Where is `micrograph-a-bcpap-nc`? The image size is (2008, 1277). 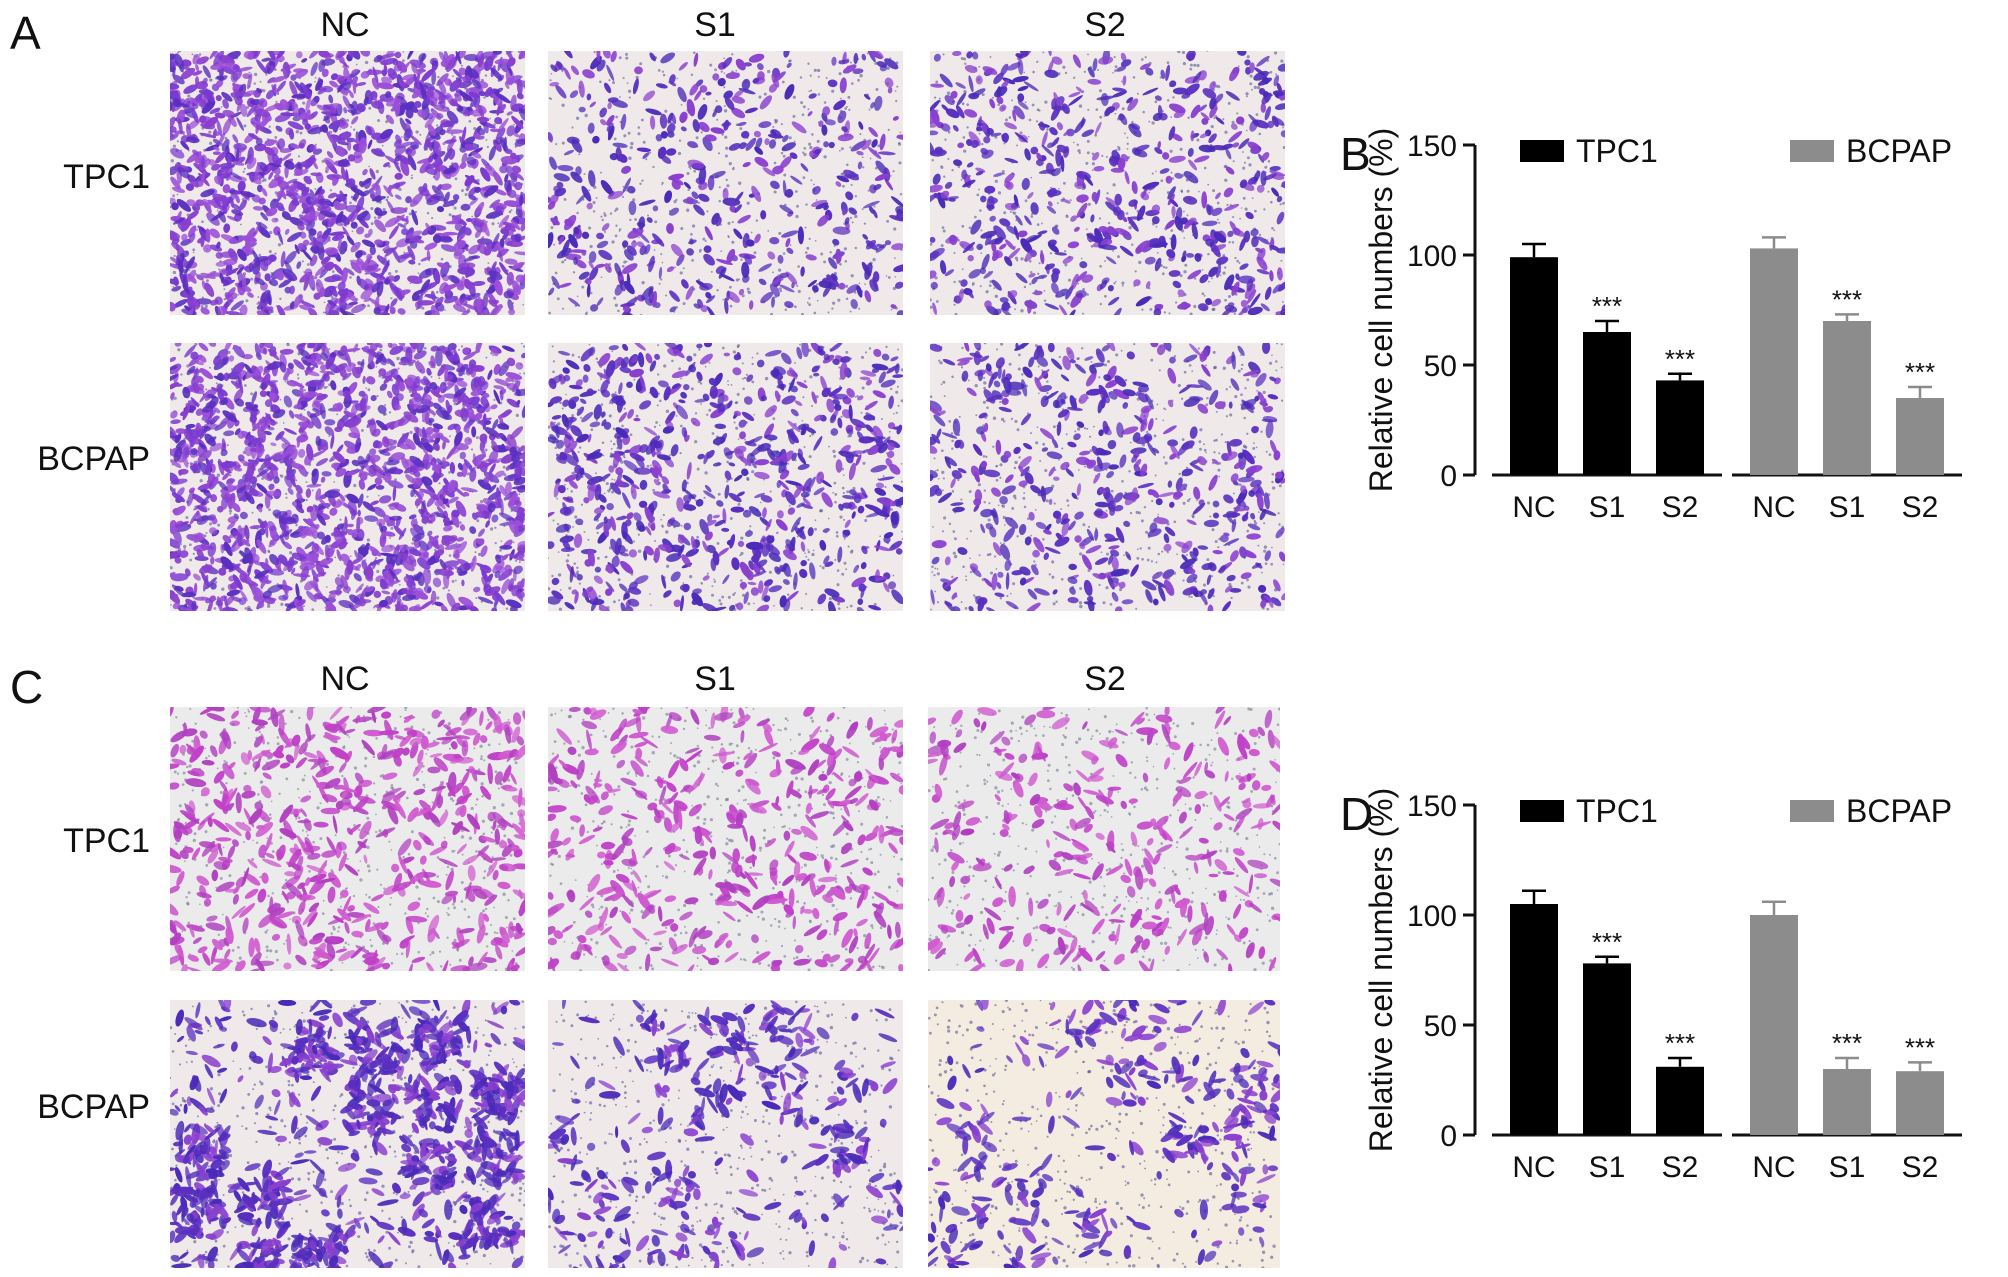
micrograph-a-bcpap-nc is located at coordinates (347, 477).